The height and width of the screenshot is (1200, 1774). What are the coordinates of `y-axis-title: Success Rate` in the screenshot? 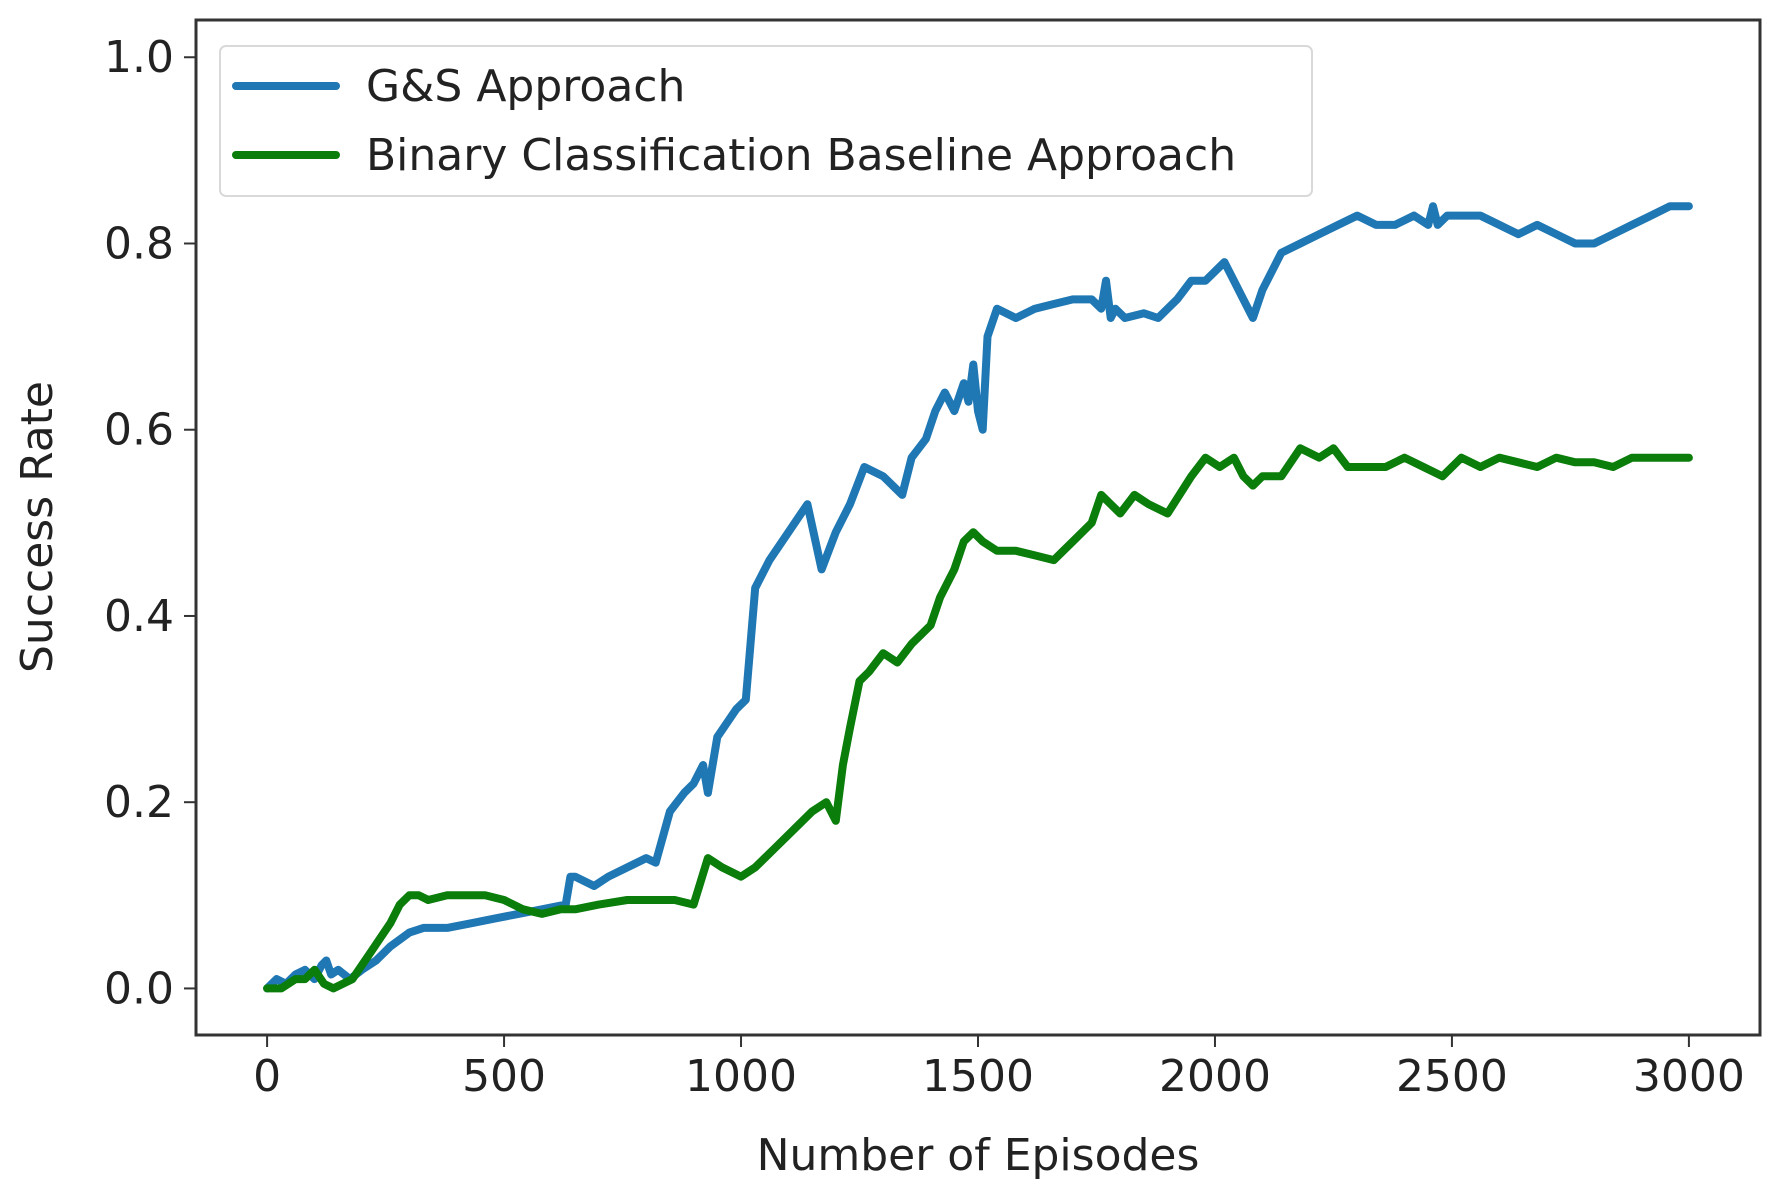 It's located at (37, 527).